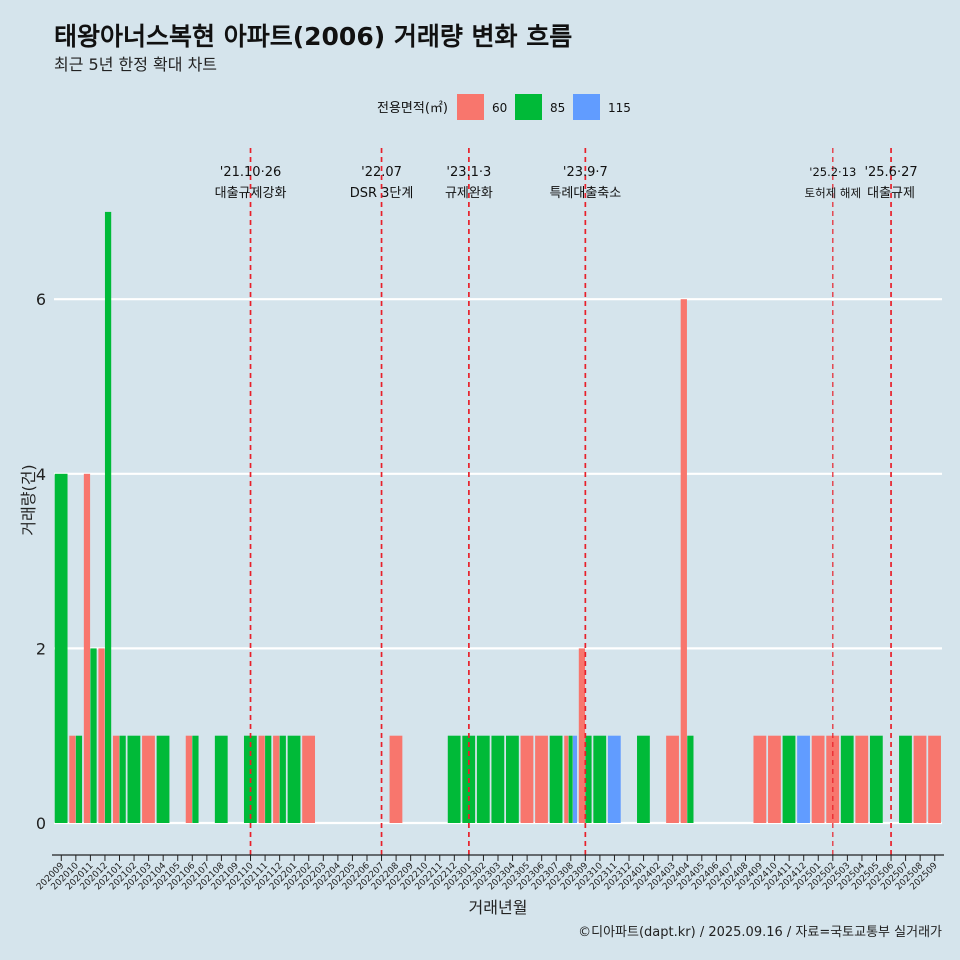 The image size is (960, 960). Describe the element at coordinates (250, 172) in the screenshot. I see `event-date: '21.10·26` at that location.